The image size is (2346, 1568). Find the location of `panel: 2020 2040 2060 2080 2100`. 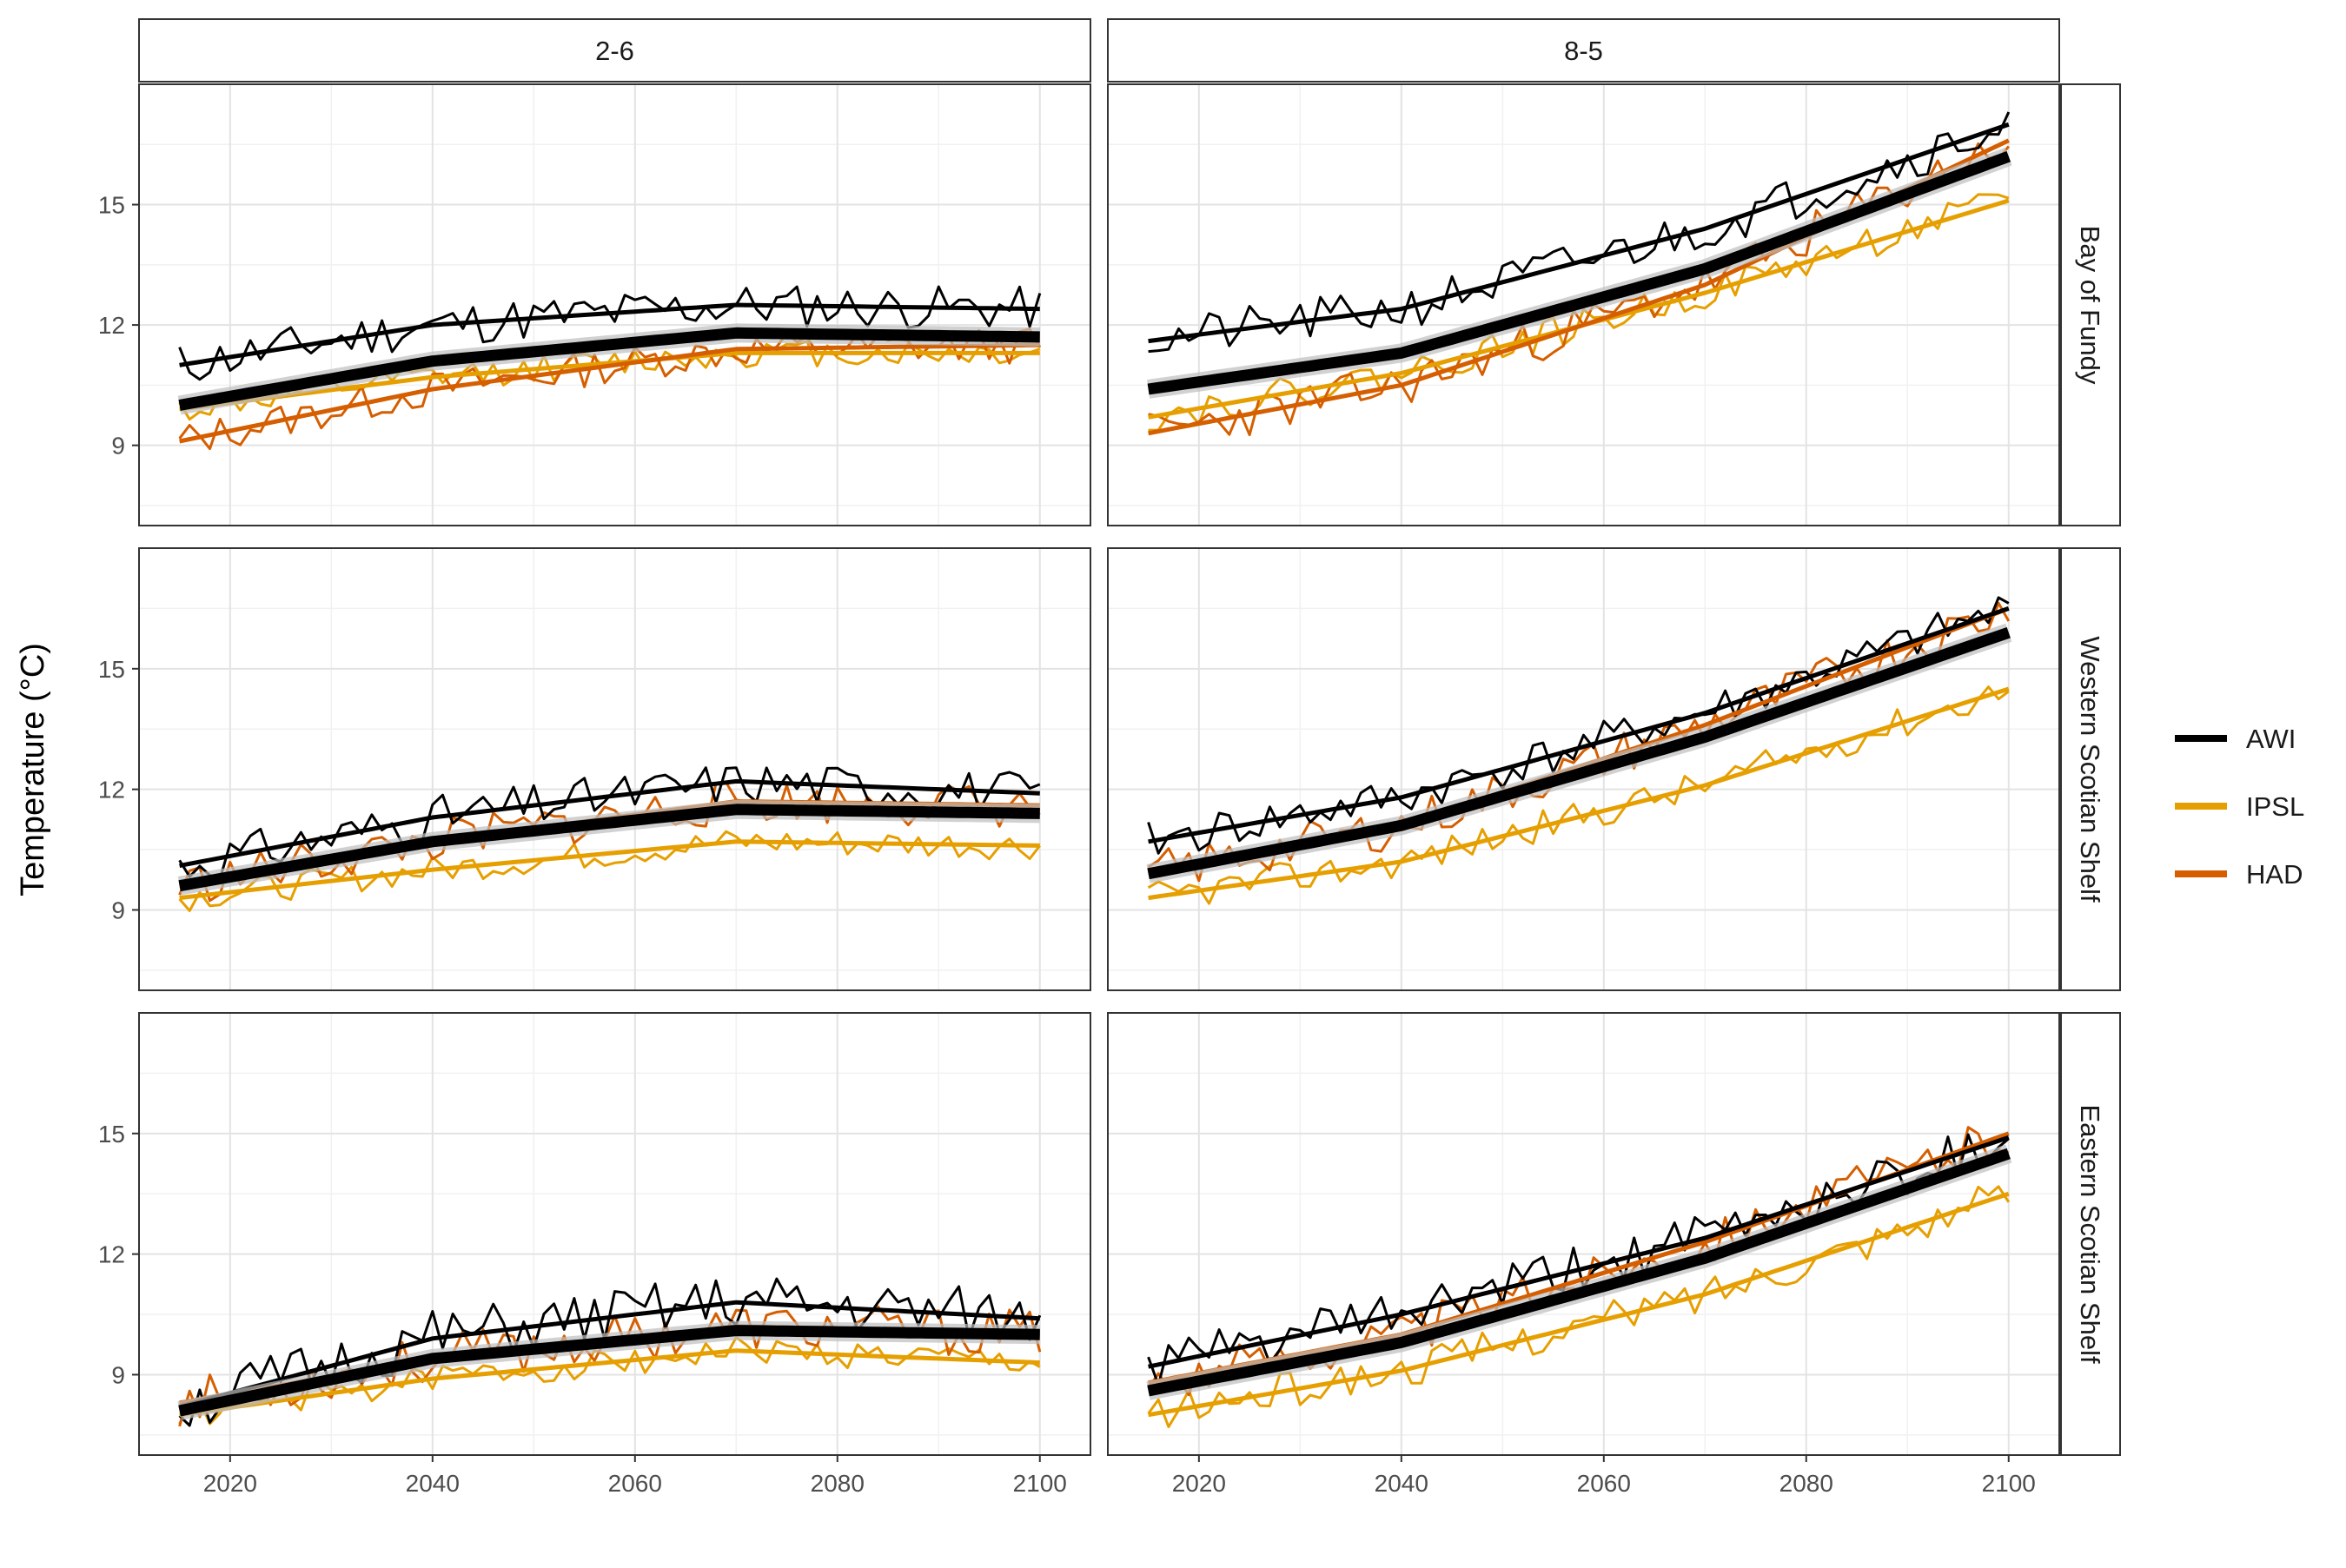

panel: 2020 2040 2060 2080 2100 is located at coordinates (1584, 1254).